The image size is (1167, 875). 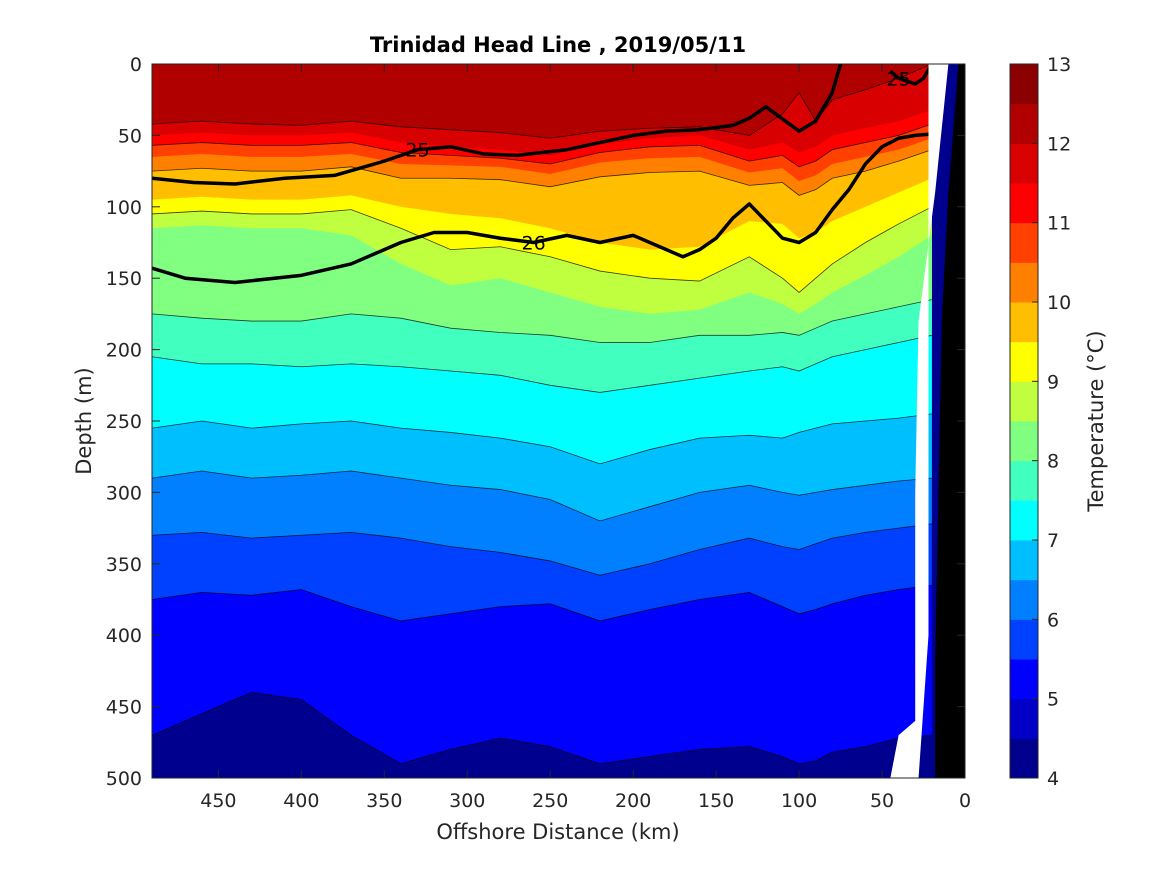 I want to click on x-tick-label: 0, so click(x=965, y=801).